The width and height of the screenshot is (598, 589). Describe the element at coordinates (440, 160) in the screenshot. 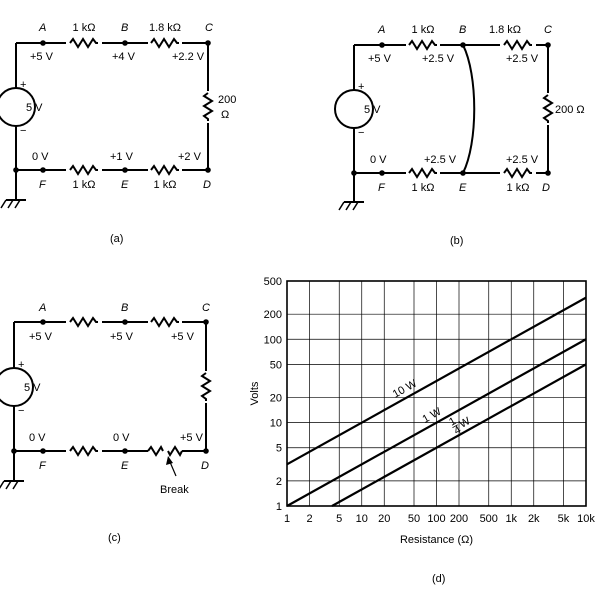

I see `voltage-e: +2.5 V` at that location.